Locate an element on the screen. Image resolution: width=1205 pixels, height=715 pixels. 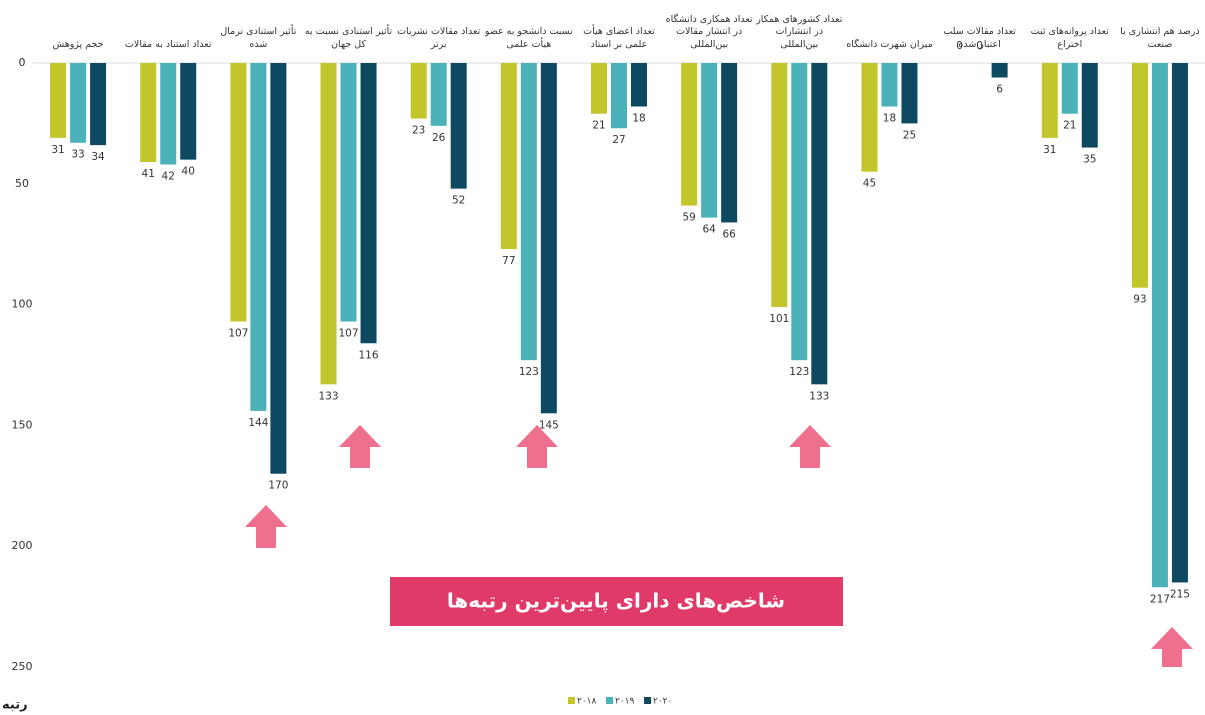
data-label: 77 is located at coordinates (508, 261).